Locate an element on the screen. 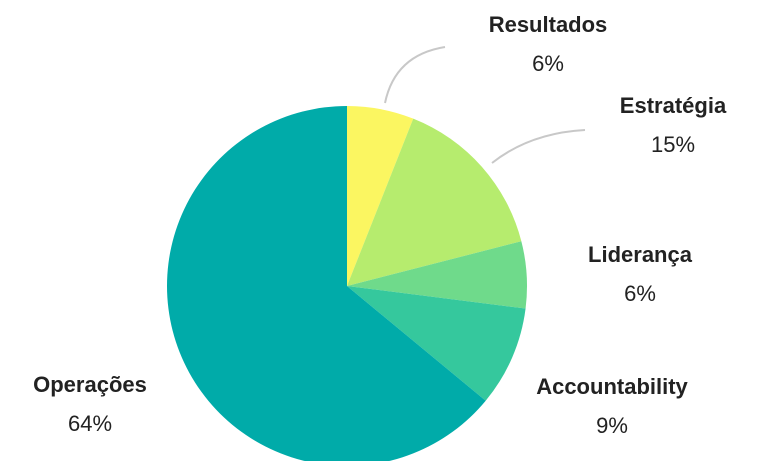 This screenshot has height=461, width=759. slice-label: Operações is located at coordinates (90, 384).